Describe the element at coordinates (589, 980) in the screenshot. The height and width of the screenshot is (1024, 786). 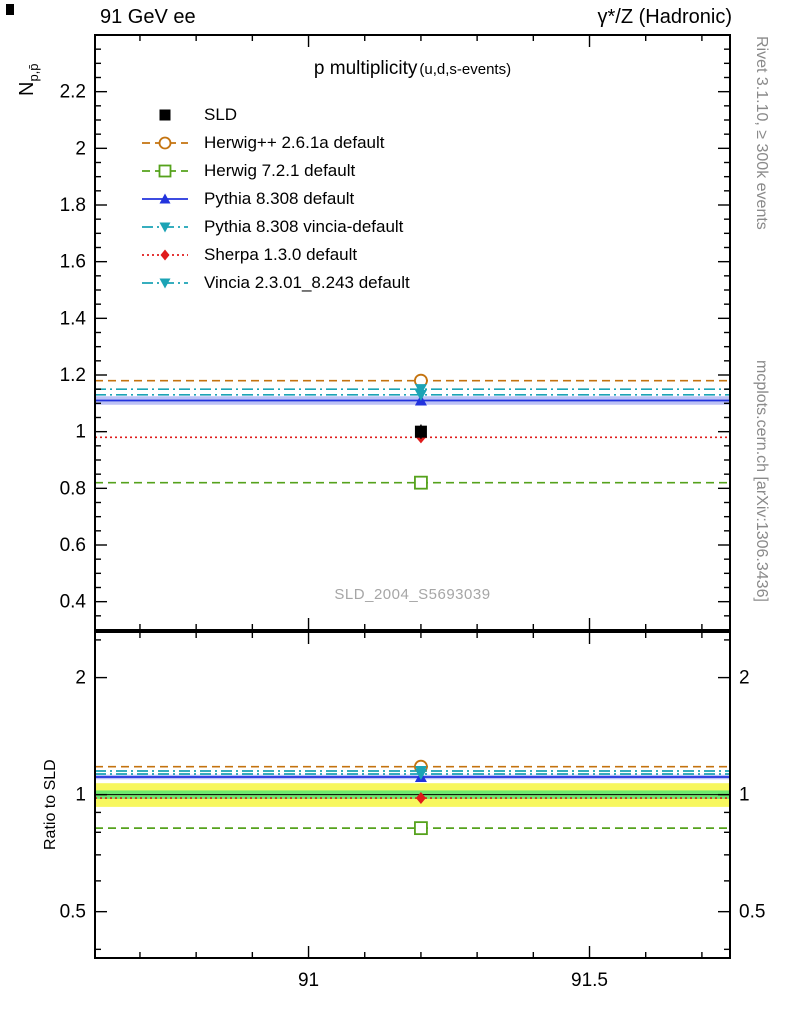
I see `x-tick-label: 91.5` at that location.